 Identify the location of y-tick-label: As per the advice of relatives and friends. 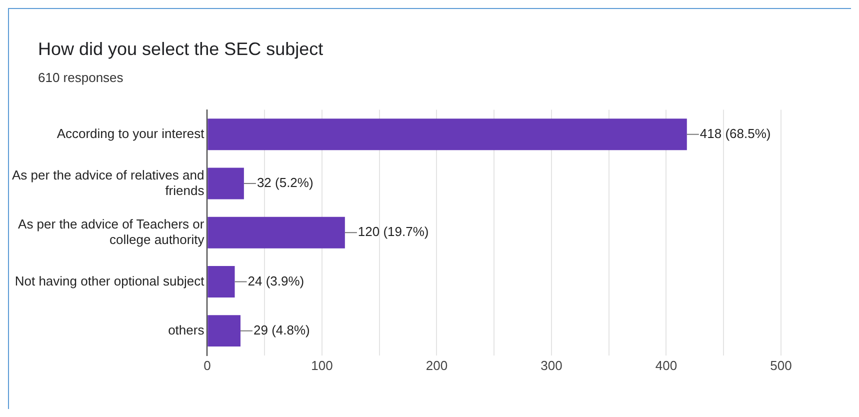
(108, 182).